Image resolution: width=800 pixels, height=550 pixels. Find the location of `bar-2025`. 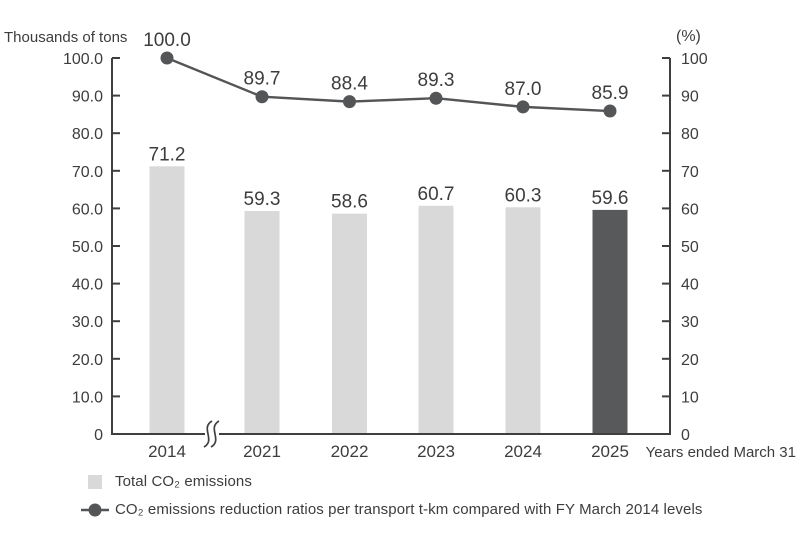

bar-2025 is located at coordinates (610, 321).